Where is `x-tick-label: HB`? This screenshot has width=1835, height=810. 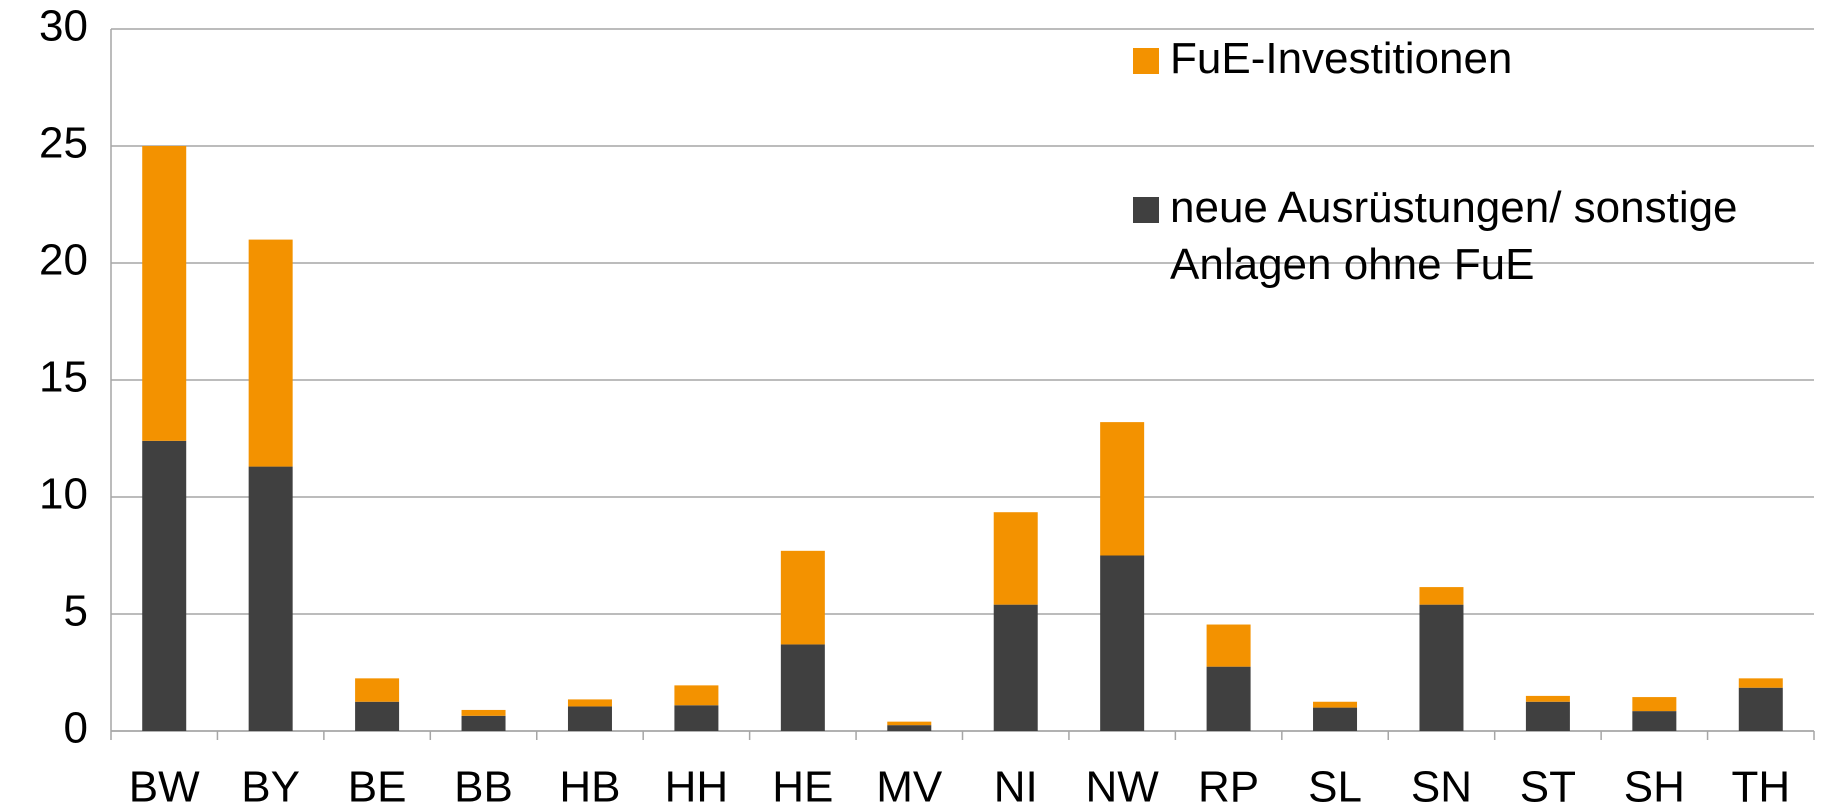 x-tick-label: HB is located at coordinates (589, 786).